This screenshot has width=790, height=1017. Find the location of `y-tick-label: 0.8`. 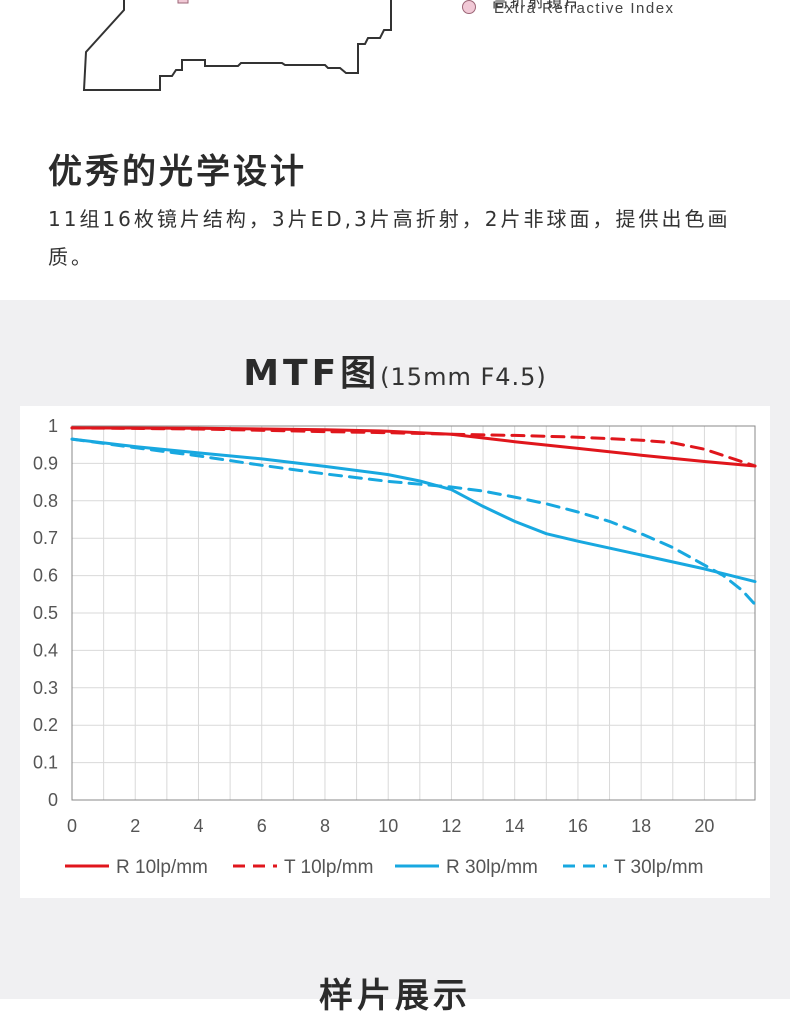

y-tick-label: 0.8 is located at coordinates (45, 501).